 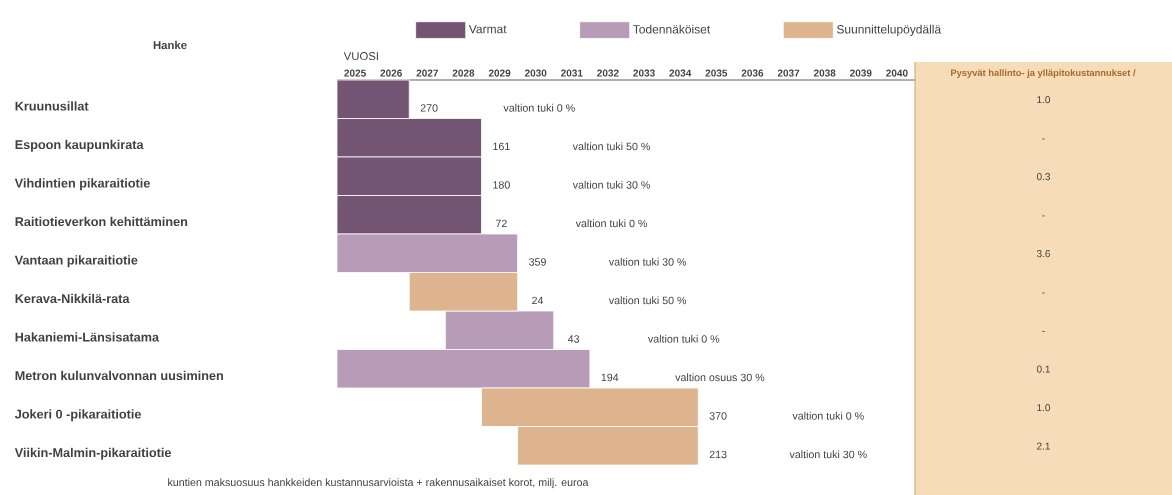 What do you see at coordinates (77, 415) in the screenshot?
I see `y-tick-label: Jokeri 0 -pikaraitiotie` at bounding box center [77, 415].